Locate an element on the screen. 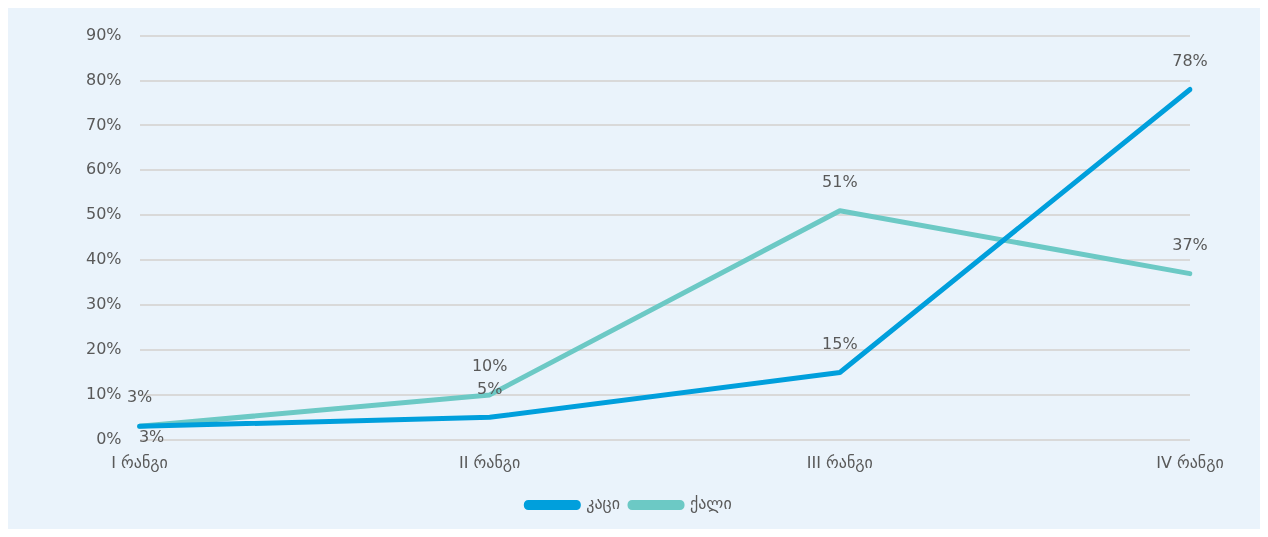 This screenshot has height=537, width=1268. data-label: 37% is located at coordinates (1190, 244).